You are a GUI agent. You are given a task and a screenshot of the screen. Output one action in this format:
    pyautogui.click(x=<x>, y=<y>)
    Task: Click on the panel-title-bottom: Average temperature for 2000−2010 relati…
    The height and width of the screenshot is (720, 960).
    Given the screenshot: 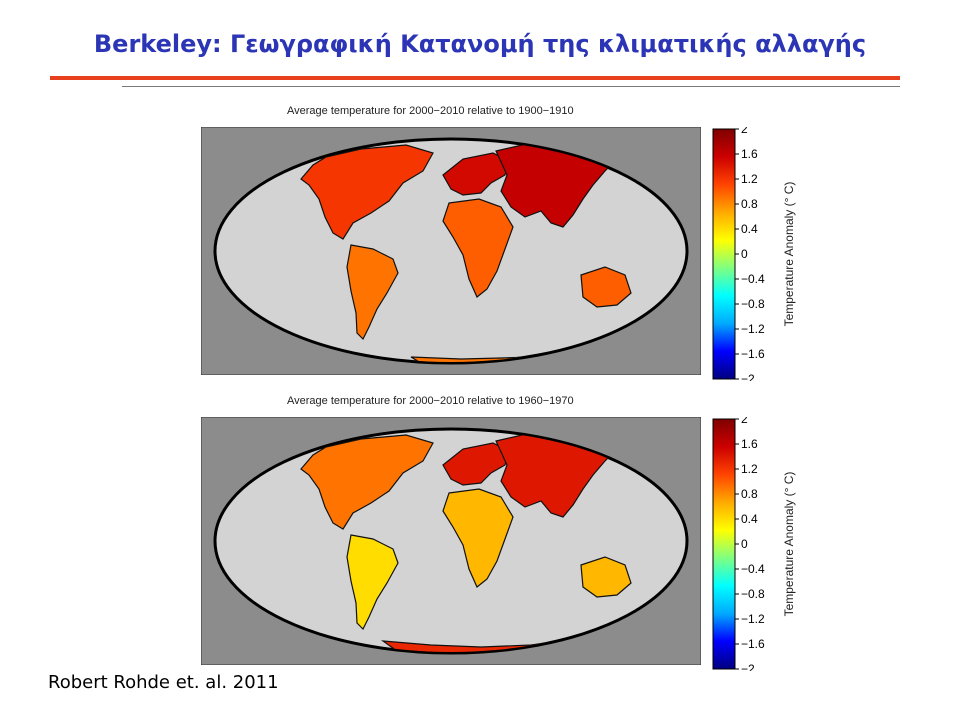 What is the action you would take?
    pyautogui.click(x=430, y=401)
    